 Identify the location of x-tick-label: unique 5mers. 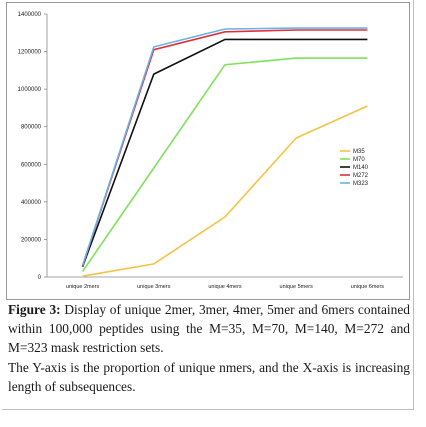
(297, 287).